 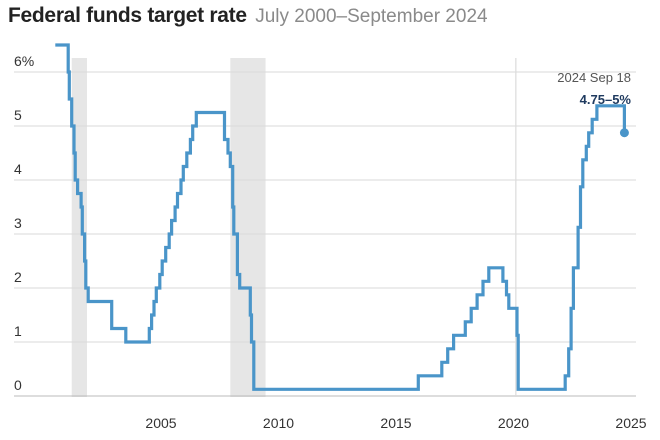 What do you see at coordinates (371, 16) in the screenshot?
I see `chart-subtitle: July 2000–September 2024` at bounding box center [371, 16].